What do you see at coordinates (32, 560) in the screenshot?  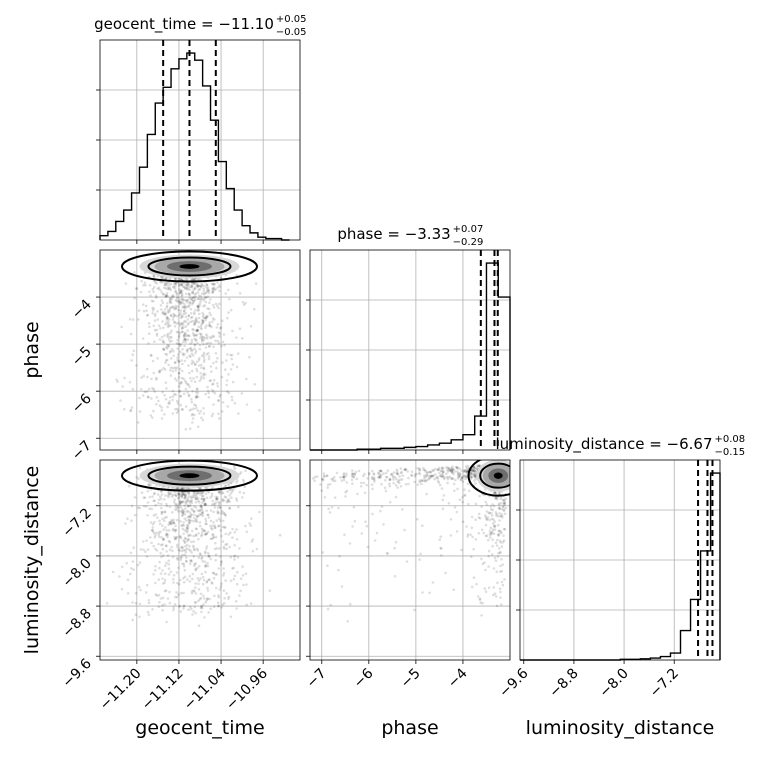 I see `y-axis-label-luminosity-distance: luminosity_distance` at bounding box center [32, 560].